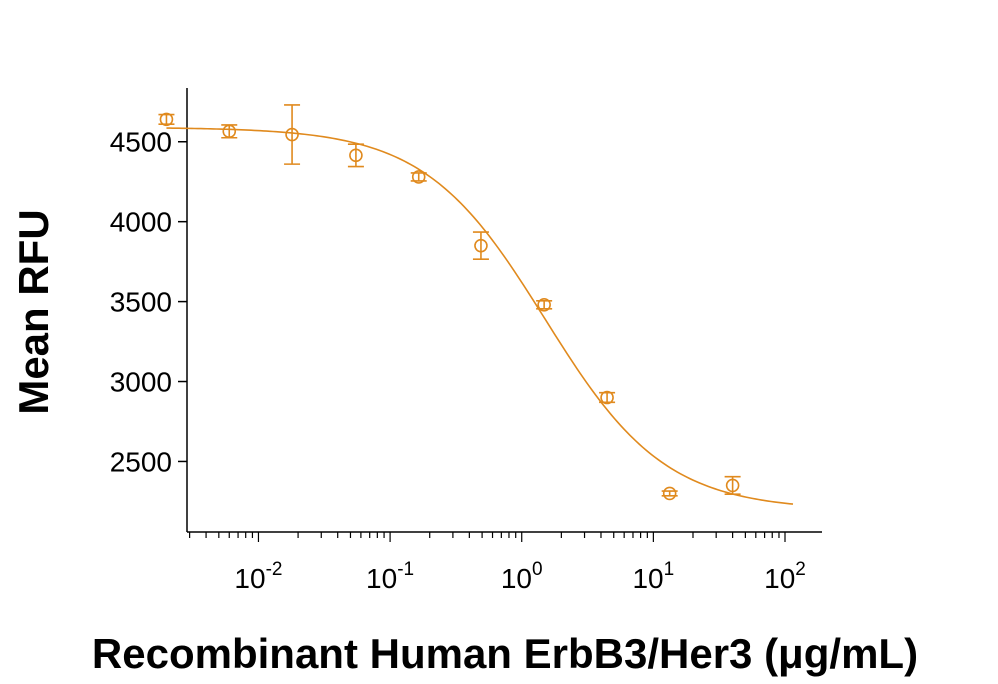 This screenshot has height=684, width=998. Describe the element at coordinates (141, 302) in the screenshot. I see `y-tick-label: 3500` at that location.